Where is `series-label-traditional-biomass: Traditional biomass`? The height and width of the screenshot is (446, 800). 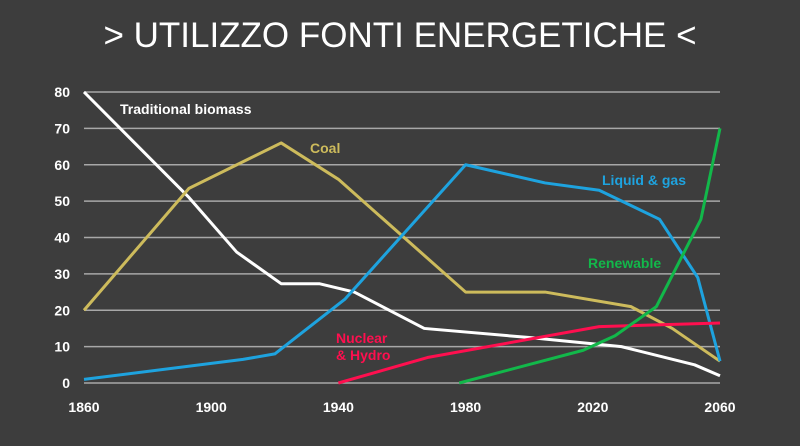 series-label-traditional-biomass: Traditional biomass is located at coordinates (186, 109).